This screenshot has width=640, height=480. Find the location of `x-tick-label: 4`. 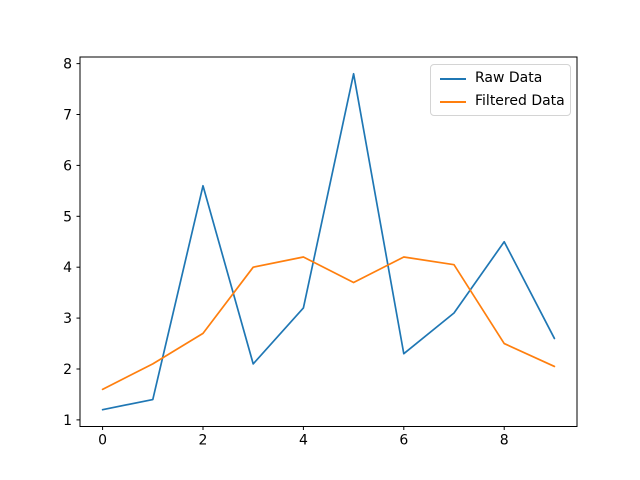

x-tick-label: 4 is located at coordinates (303, 441).